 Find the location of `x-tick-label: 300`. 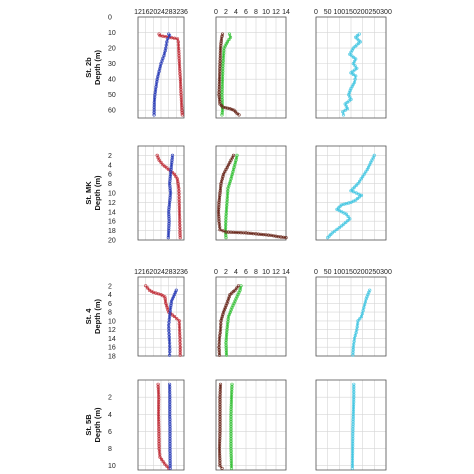

x-tick-label: 300 is located at coordinates (386, 12).